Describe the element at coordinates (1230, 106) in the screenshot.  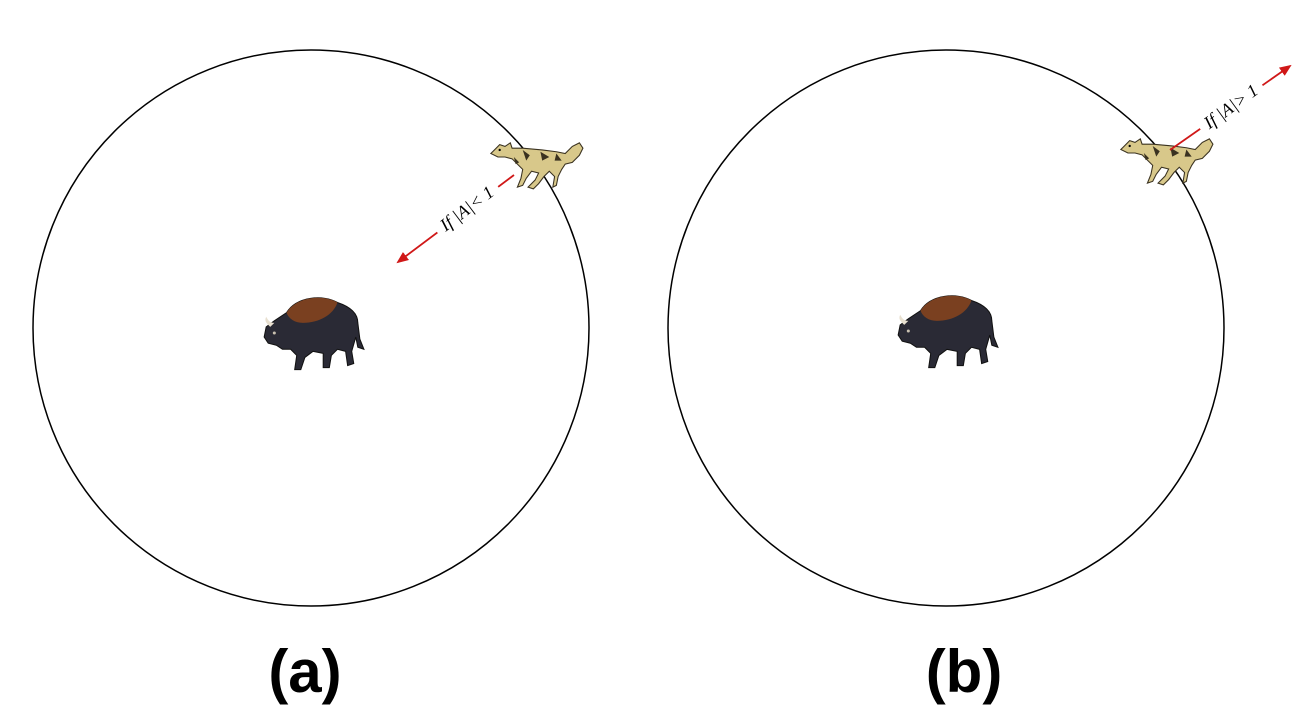
I see `arrow-label-b: If |A|> 1` at that location.